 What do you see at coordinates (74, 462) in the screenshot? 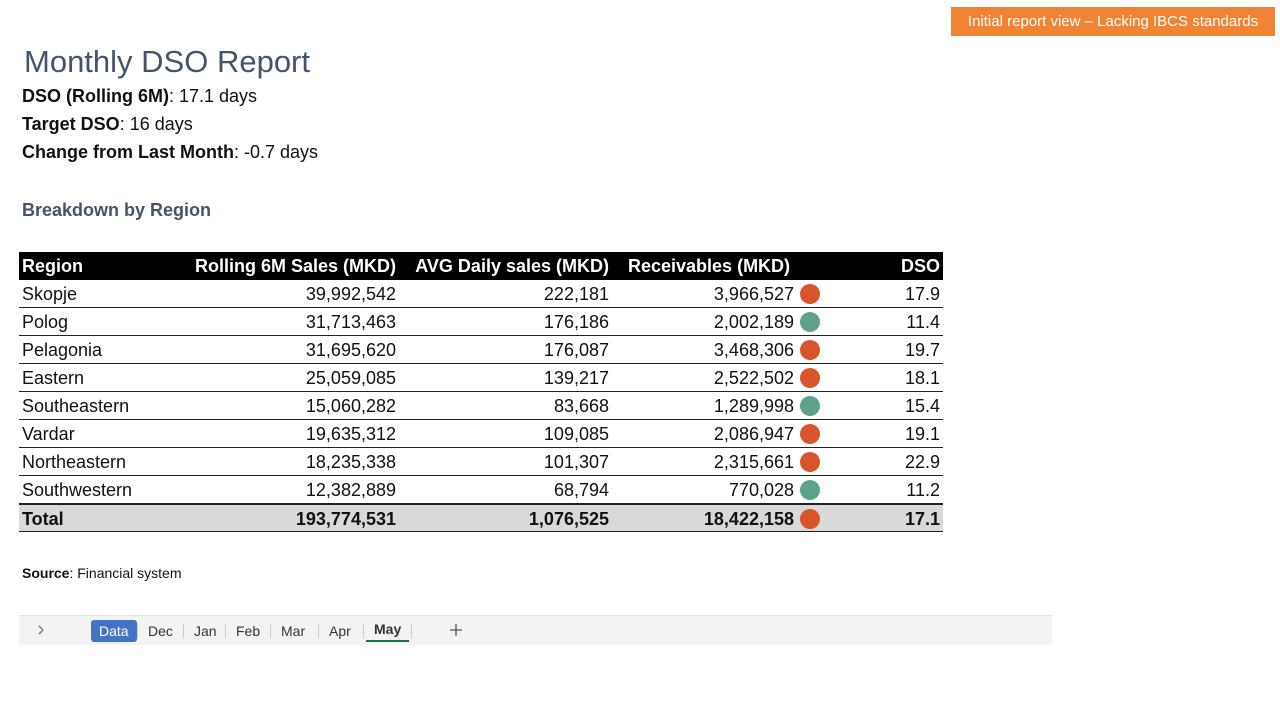
I see `table-cell: Northeastern` at bounding box center [74, 462].